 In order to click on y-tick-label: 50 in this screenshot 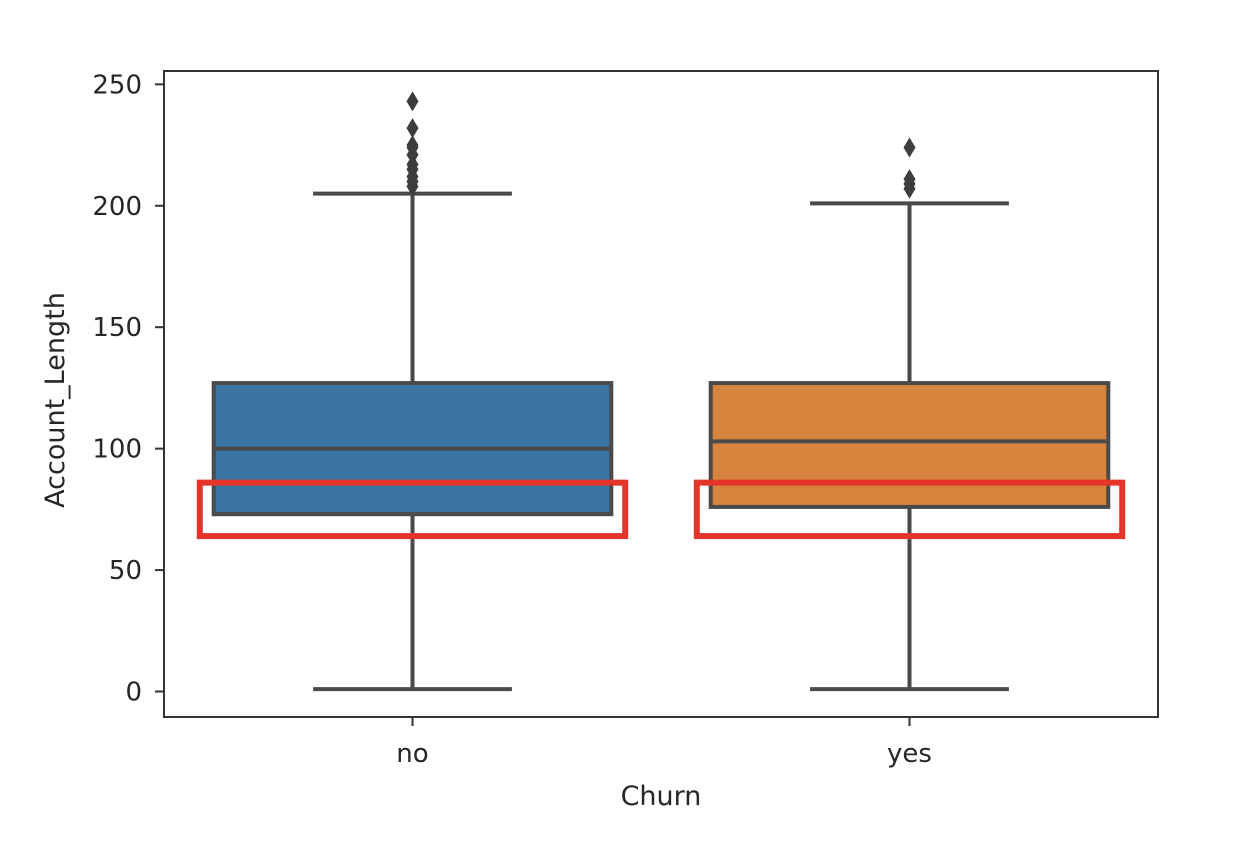, I will do `click(125, 571)`.